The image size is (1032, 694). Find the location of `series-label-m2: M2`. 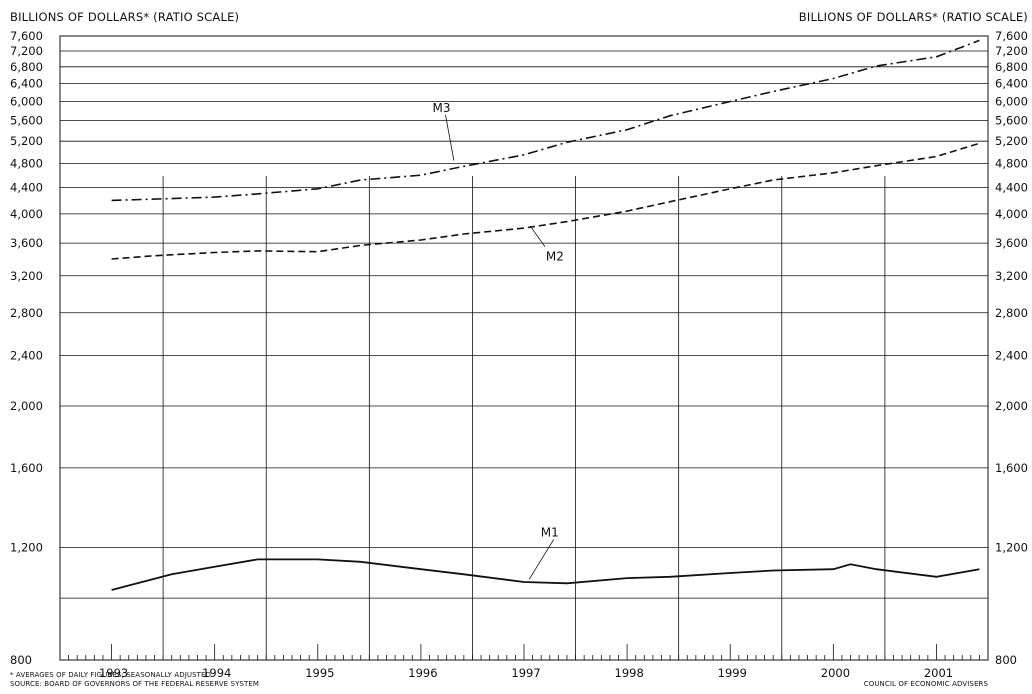

series-label-m2: M2 is located at coordinates (555, 257).